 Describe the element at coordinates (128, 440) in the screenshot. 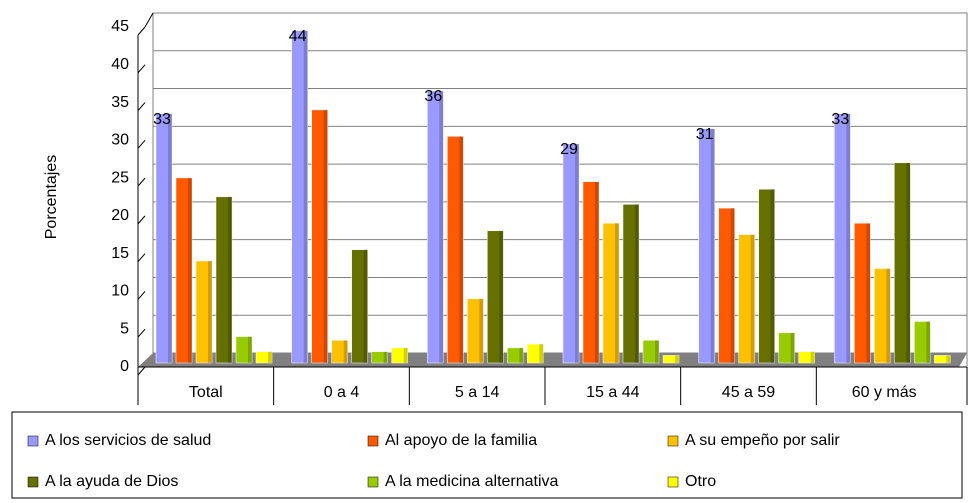

I see `legend-label: A los servicios de salud` at that location.